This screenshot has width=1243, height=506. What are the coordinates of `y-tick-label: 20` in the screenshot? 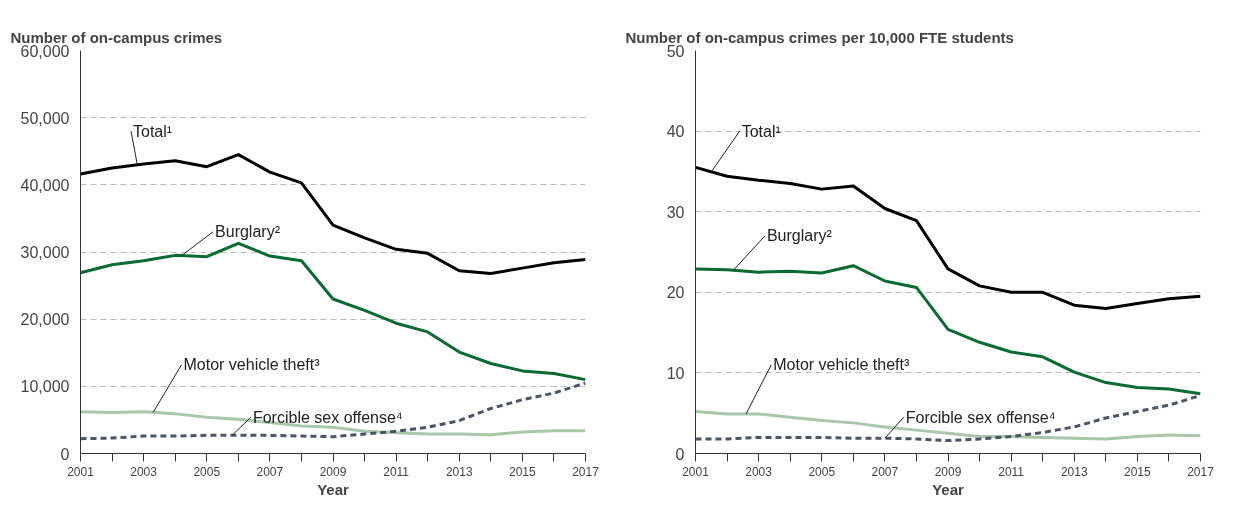 It's located at (675, 293).